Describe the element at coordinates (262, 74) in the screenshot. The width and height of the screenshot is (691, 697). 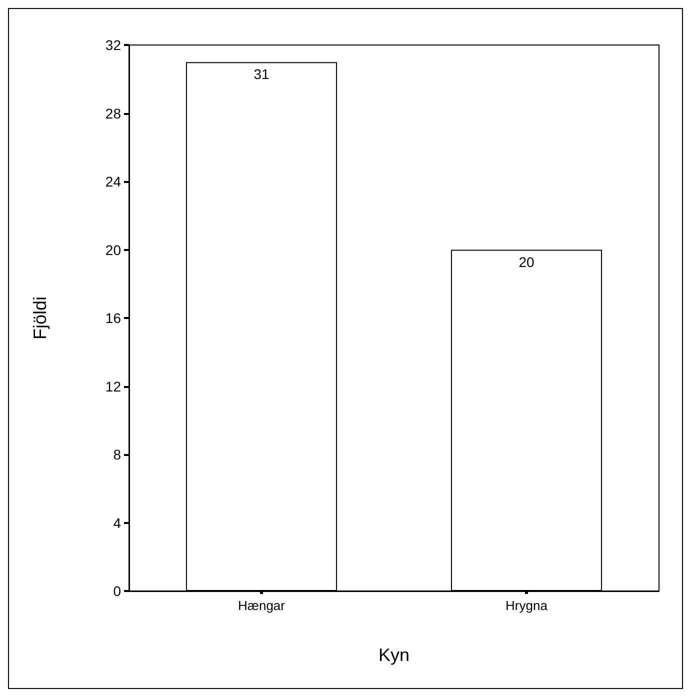
I see `data-label: 31` at that location.